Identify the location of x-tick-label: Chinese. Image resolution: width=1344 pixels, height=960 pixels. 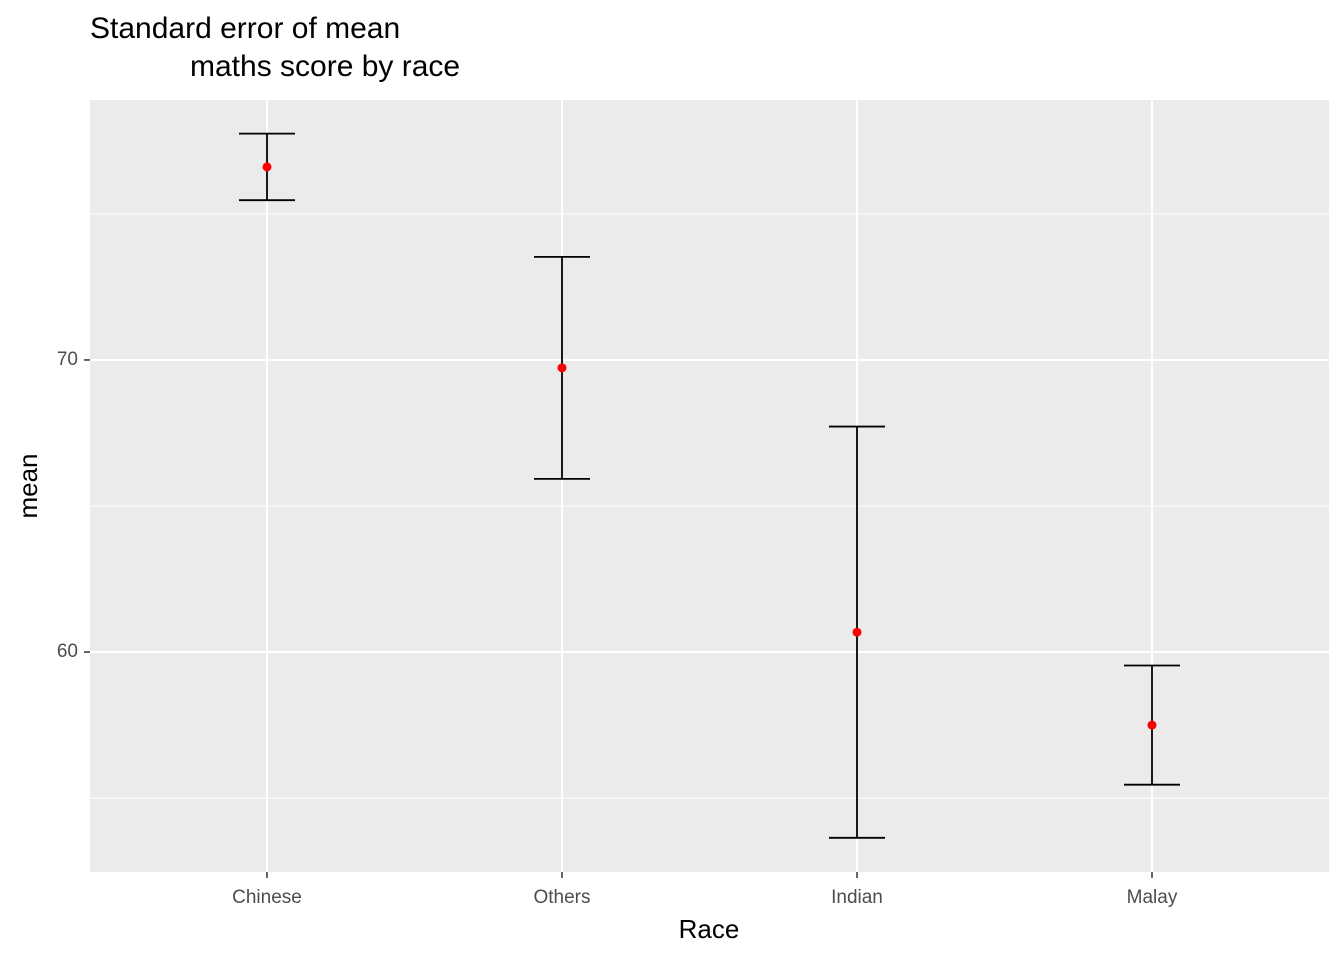
(267, 897).